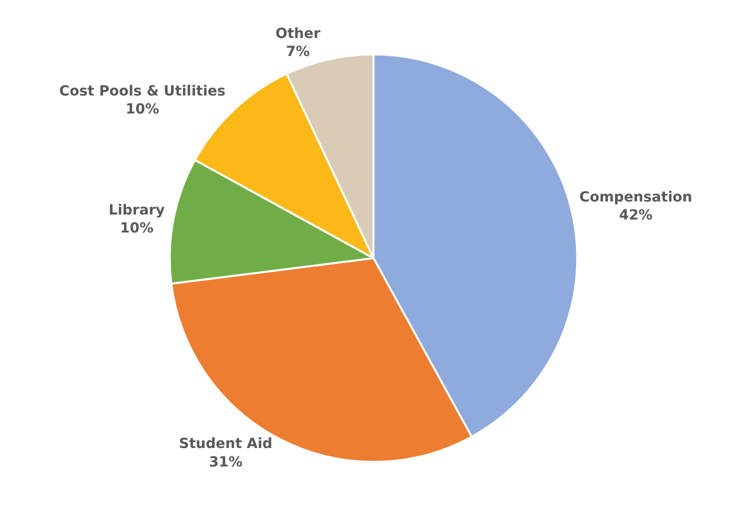 The width and height of the screenshot is (751, 531). I want to click on slice-label: Student Aid, so click(225, 444).